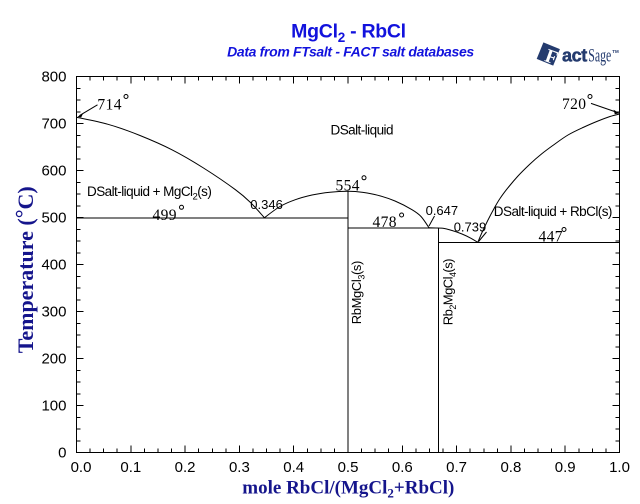 The image size is (640, 504). What do you see at coordinates (130, 467) in the screenshot?
I see `svg-text: 0.1` at bounding box center [130, 467].